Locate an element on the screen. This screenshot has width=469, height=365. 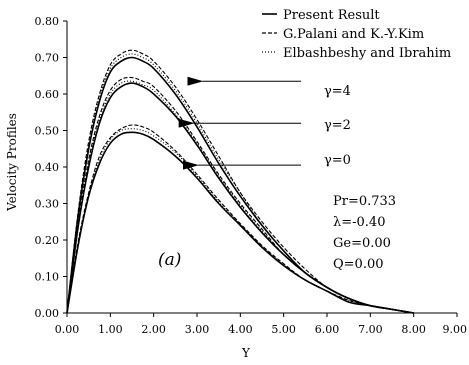
x-tick-label: 3.00 is located at coordinates (197, 329).